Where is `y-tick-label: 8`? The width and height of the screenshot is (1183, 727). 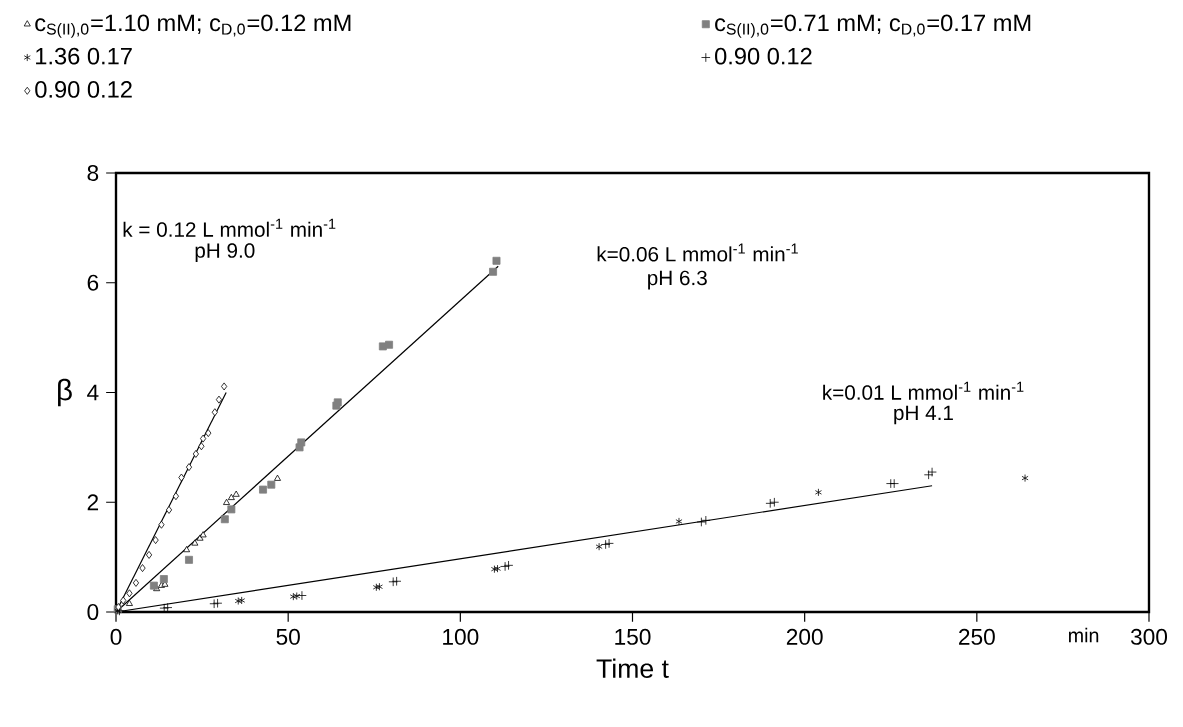
y-tick-label: 8 is located at coordinates (93, 173).